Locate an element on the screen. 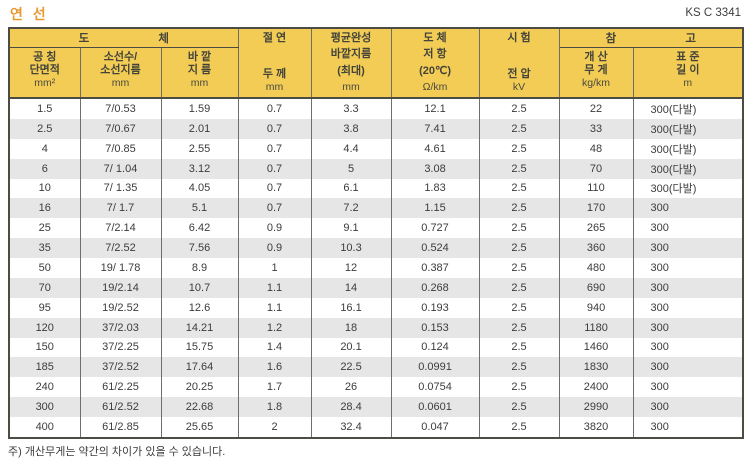 The width and height of the screenshot is (750, 473). column-header-finished-diameter: 평균완성 바깥지름 (최대) mm is located at coordinates (351, 63).